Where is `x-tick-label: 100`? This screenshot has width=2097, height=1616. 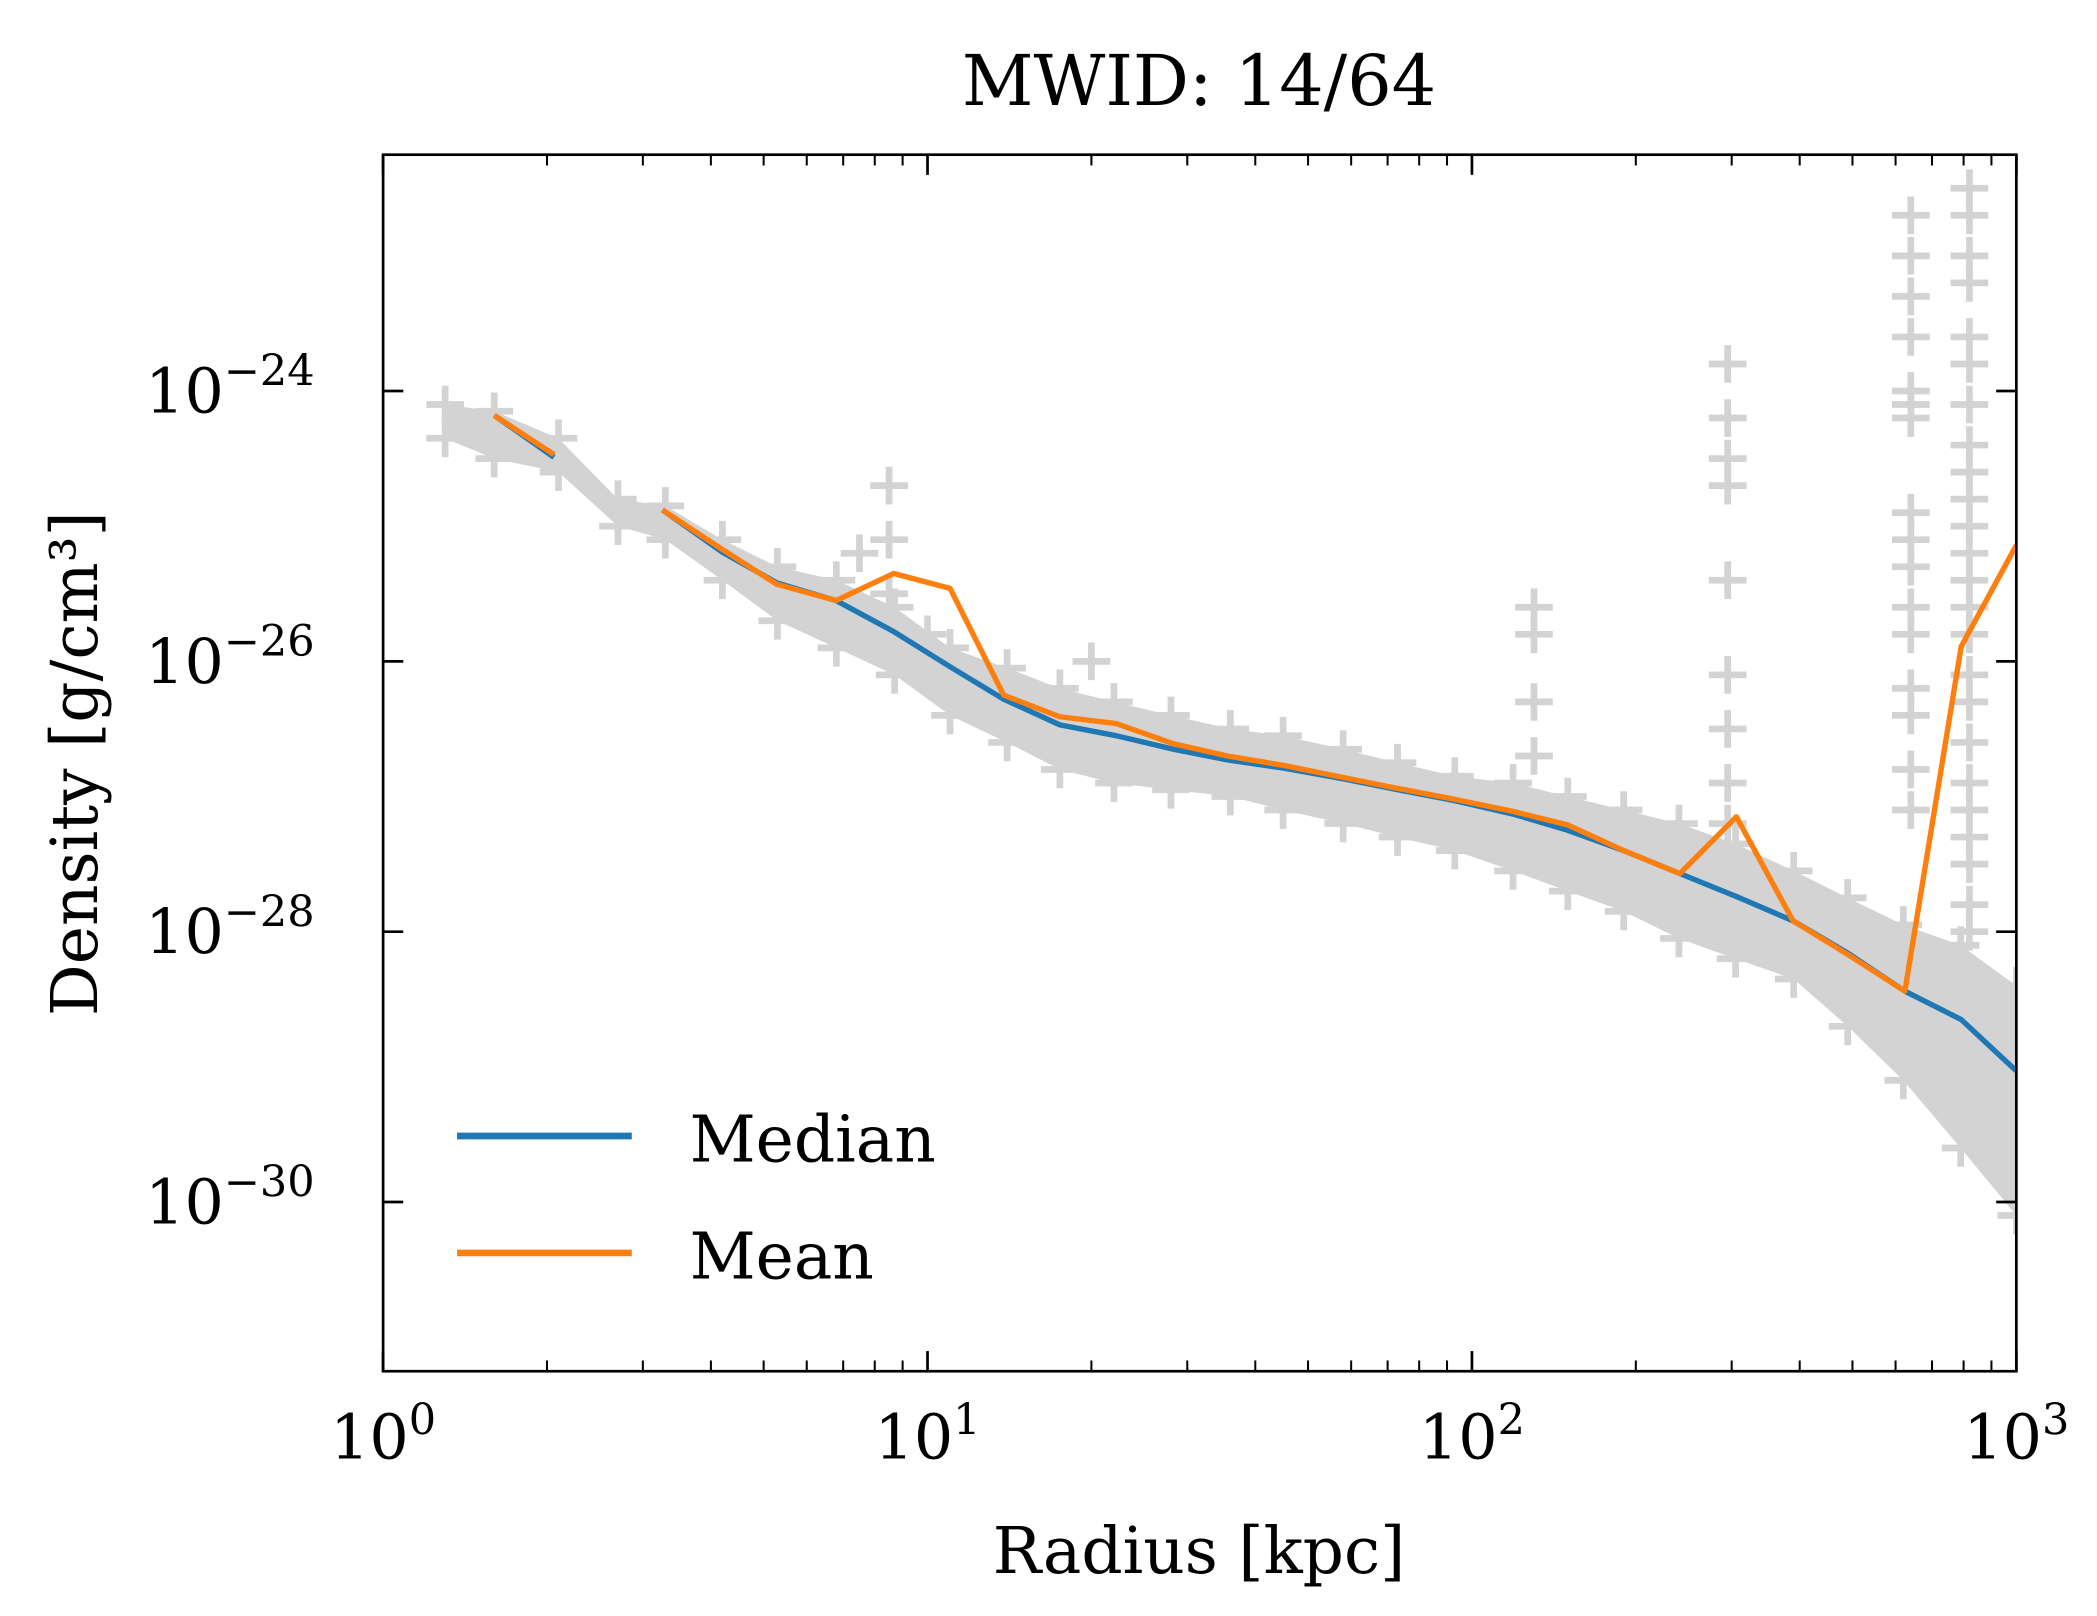 x-tick-label: 100 is located at coordinates (383, 1434).